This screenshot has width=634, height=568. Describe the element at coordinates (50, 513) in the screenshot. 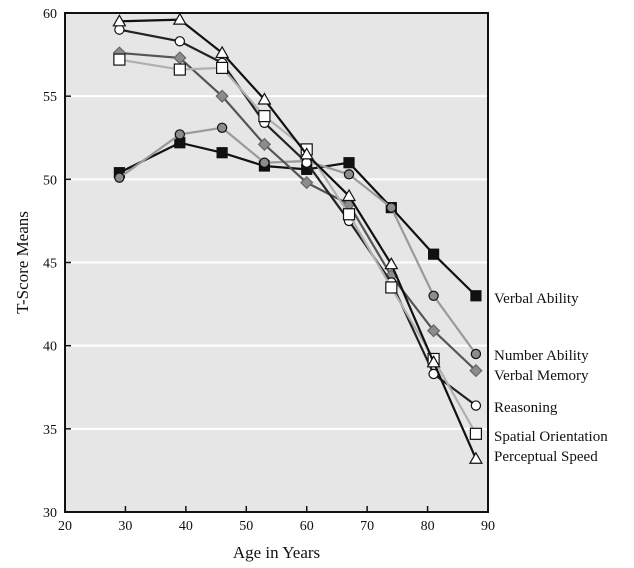

I see `y-tick-label: 30` at that location.